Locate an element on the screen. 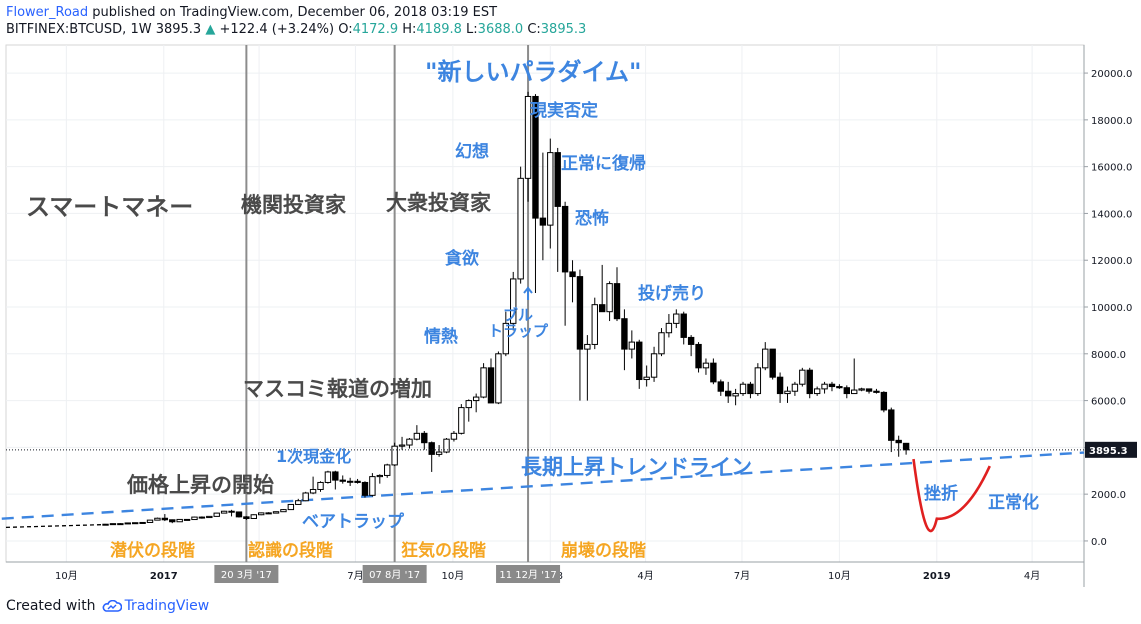 The height and width of the screenshot is (624, 1141). annotation-enthusiasm: 情熱 is located at coordinates (441, 336).